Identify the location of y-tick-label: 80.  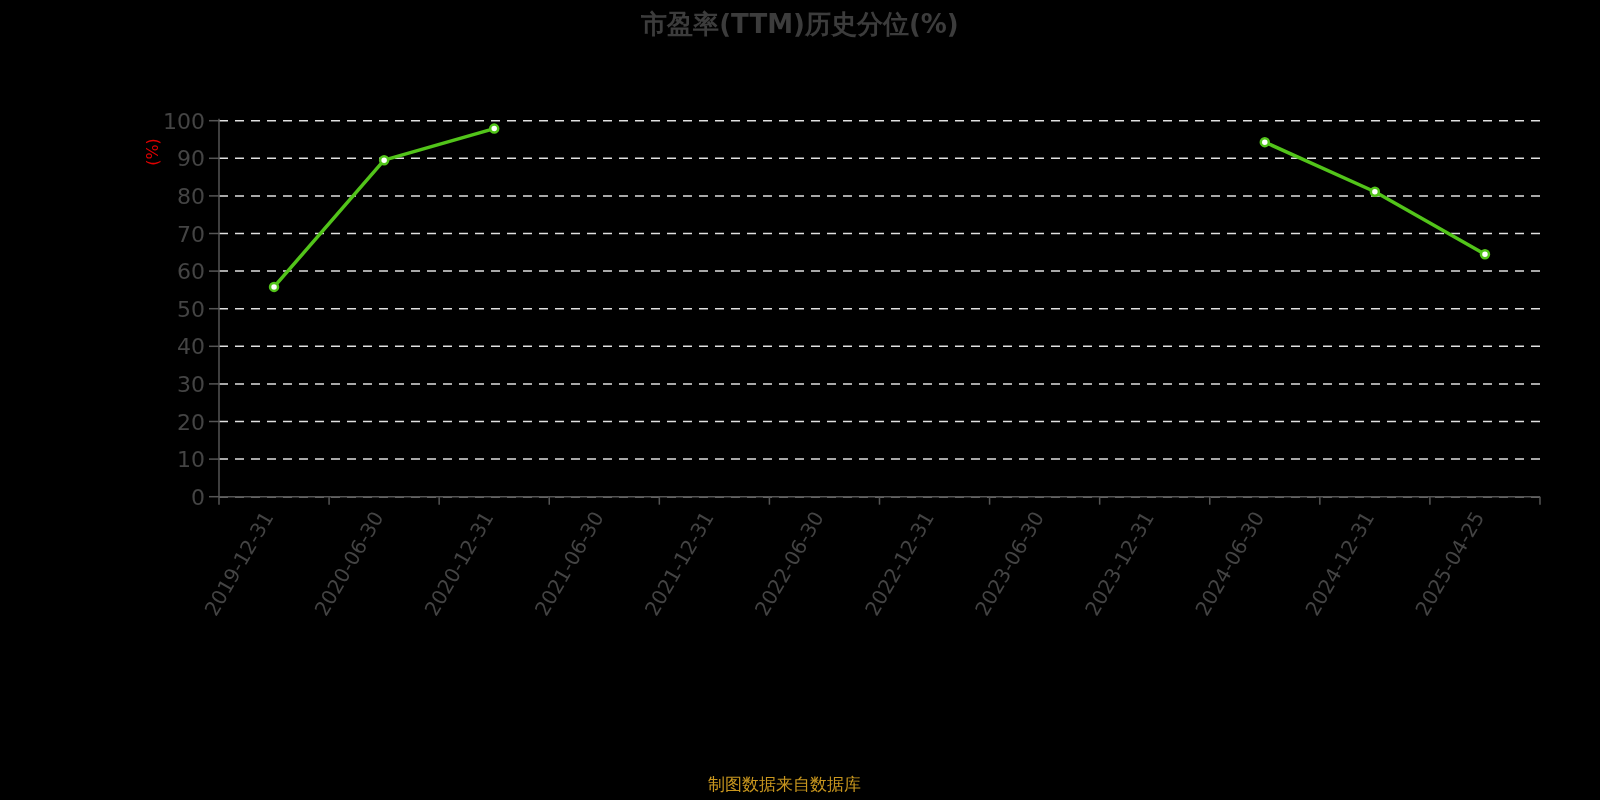
(191, 196).